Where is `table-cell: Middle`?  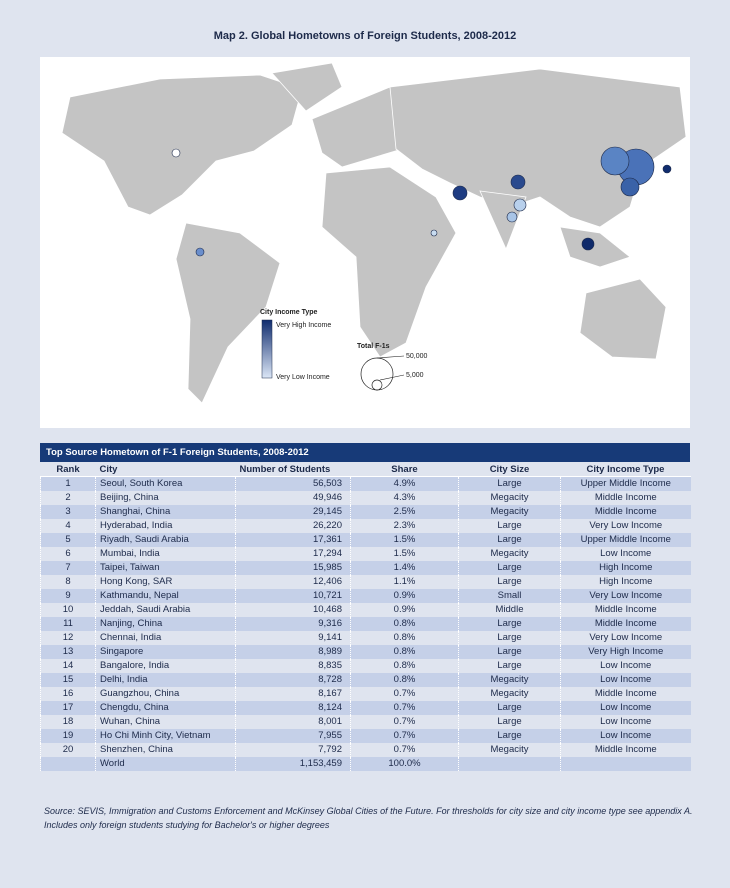
table-cell: Middle is located at coordinates (509, 610).